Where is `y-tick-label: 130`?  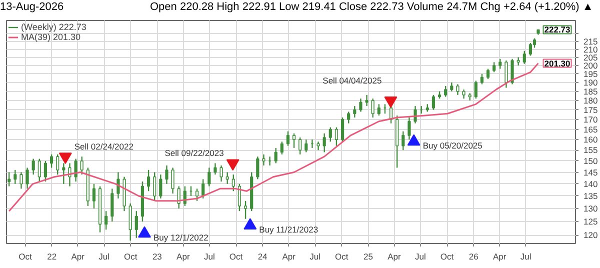
y-tick-label: 130 is located at coordinates (591, 209).